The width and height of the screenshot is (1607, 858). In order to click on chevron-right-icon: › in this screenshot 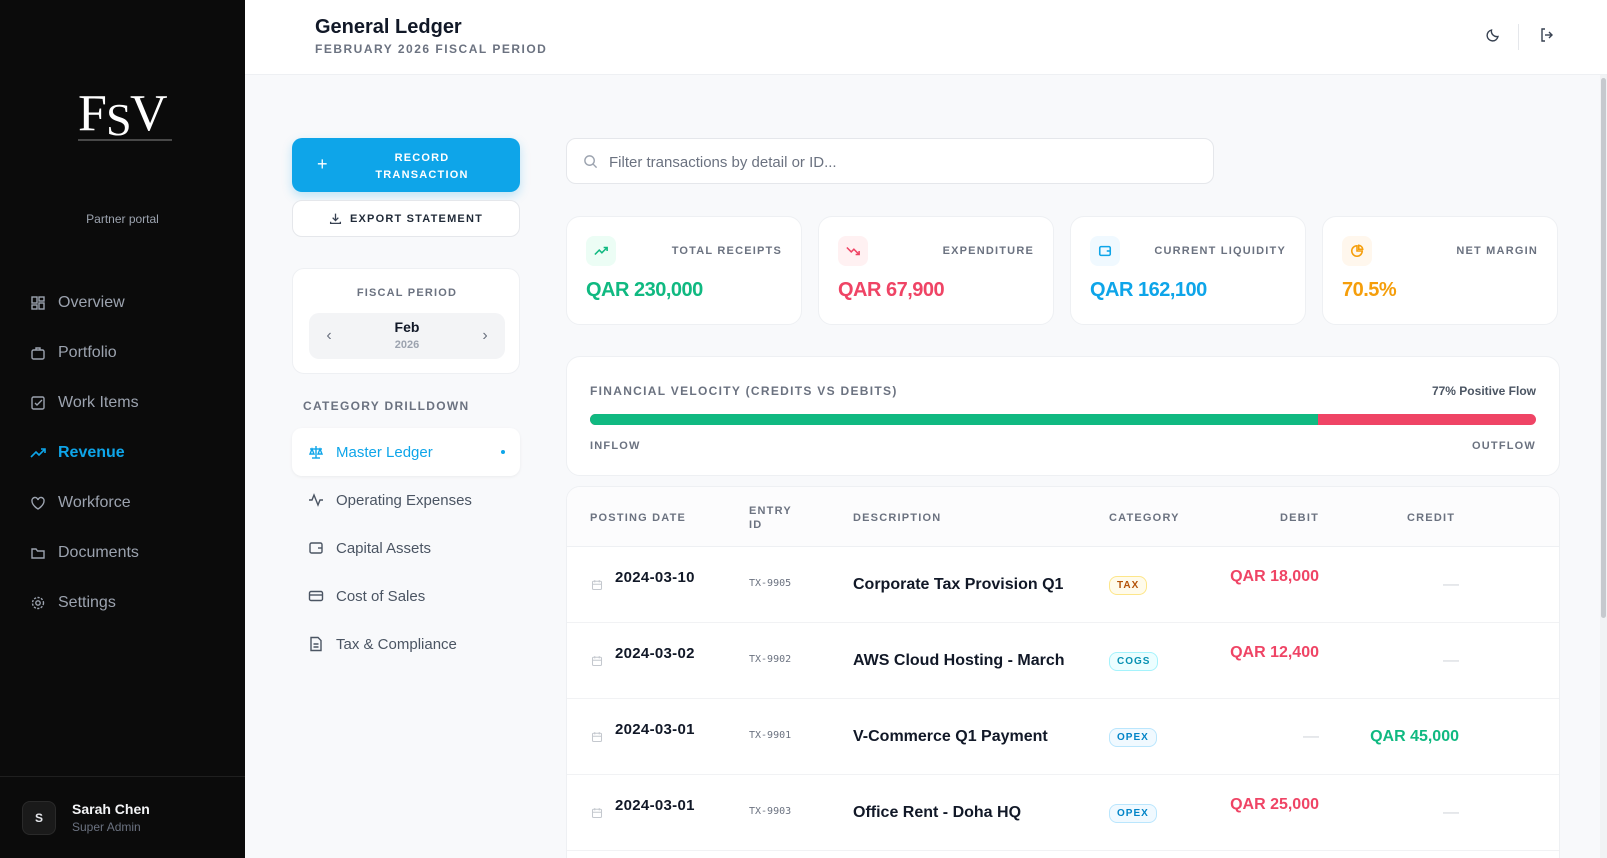, I will do `click(485, 335)`.